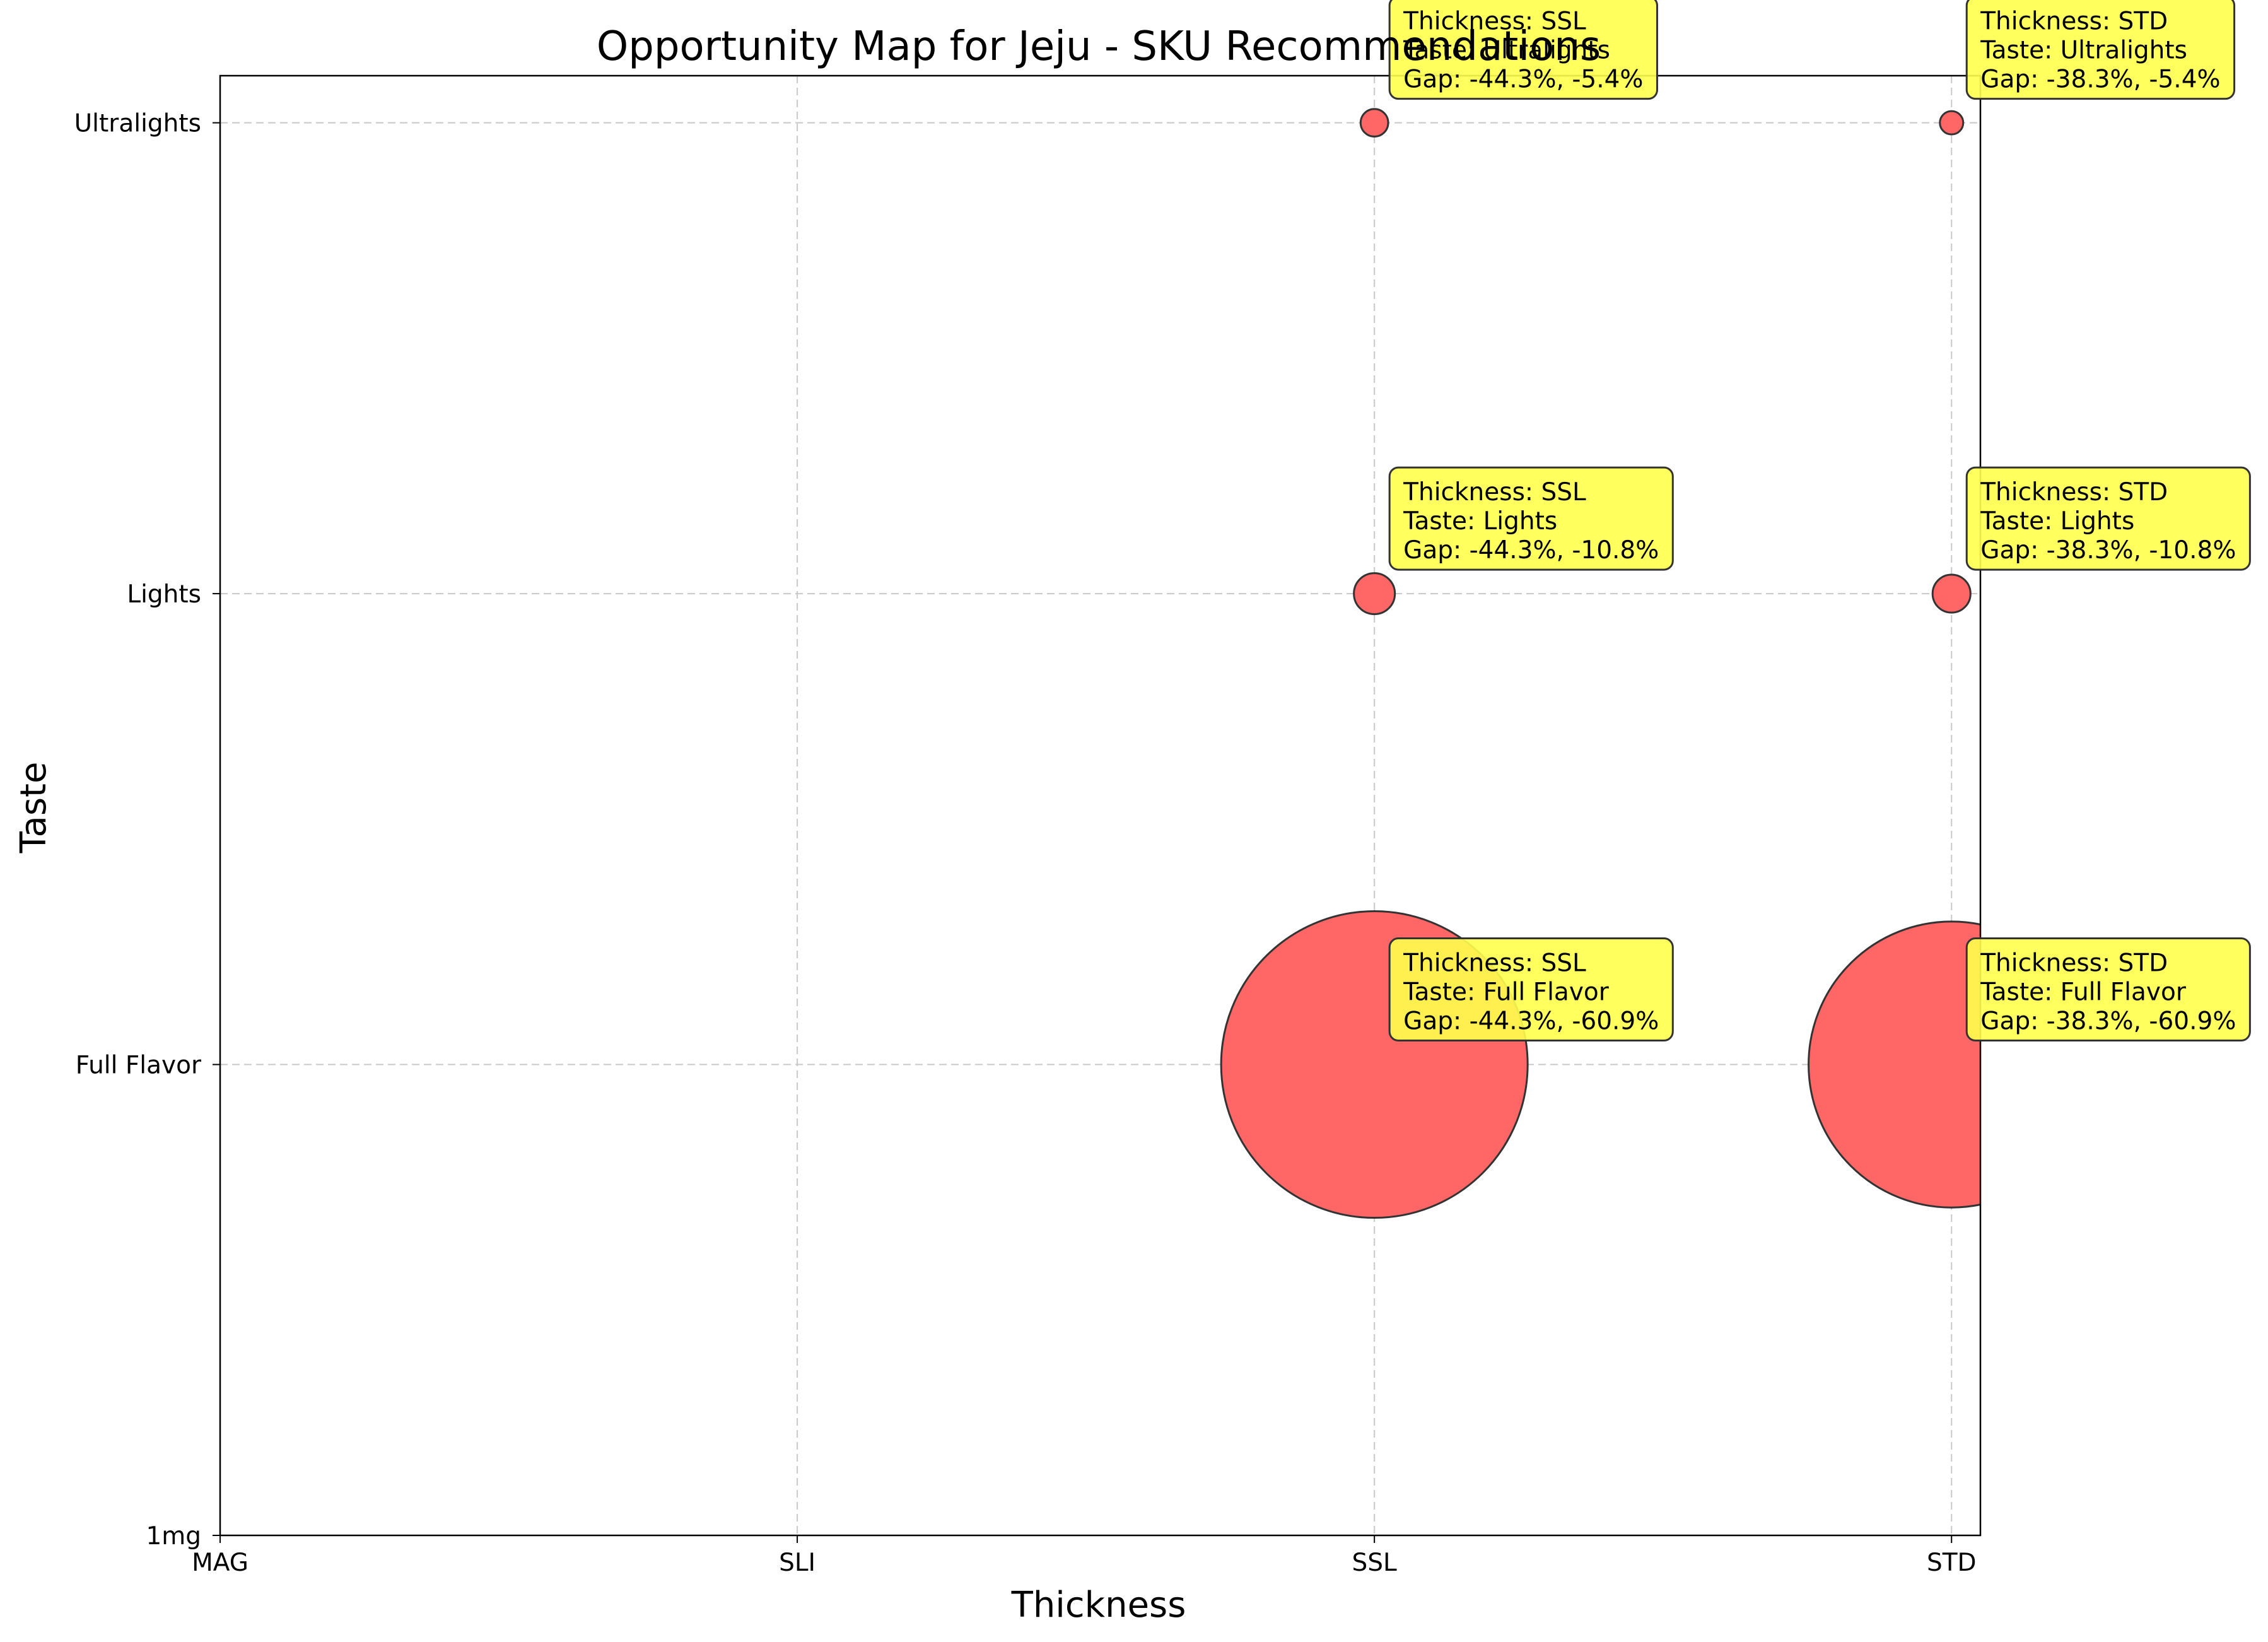 This screenshot has height=1642, width=2268. Describe the element at coordinates (1523, 80) in the screenshot. I see `annotation-text: Gap: -44.3%, -5.4%` at that location.